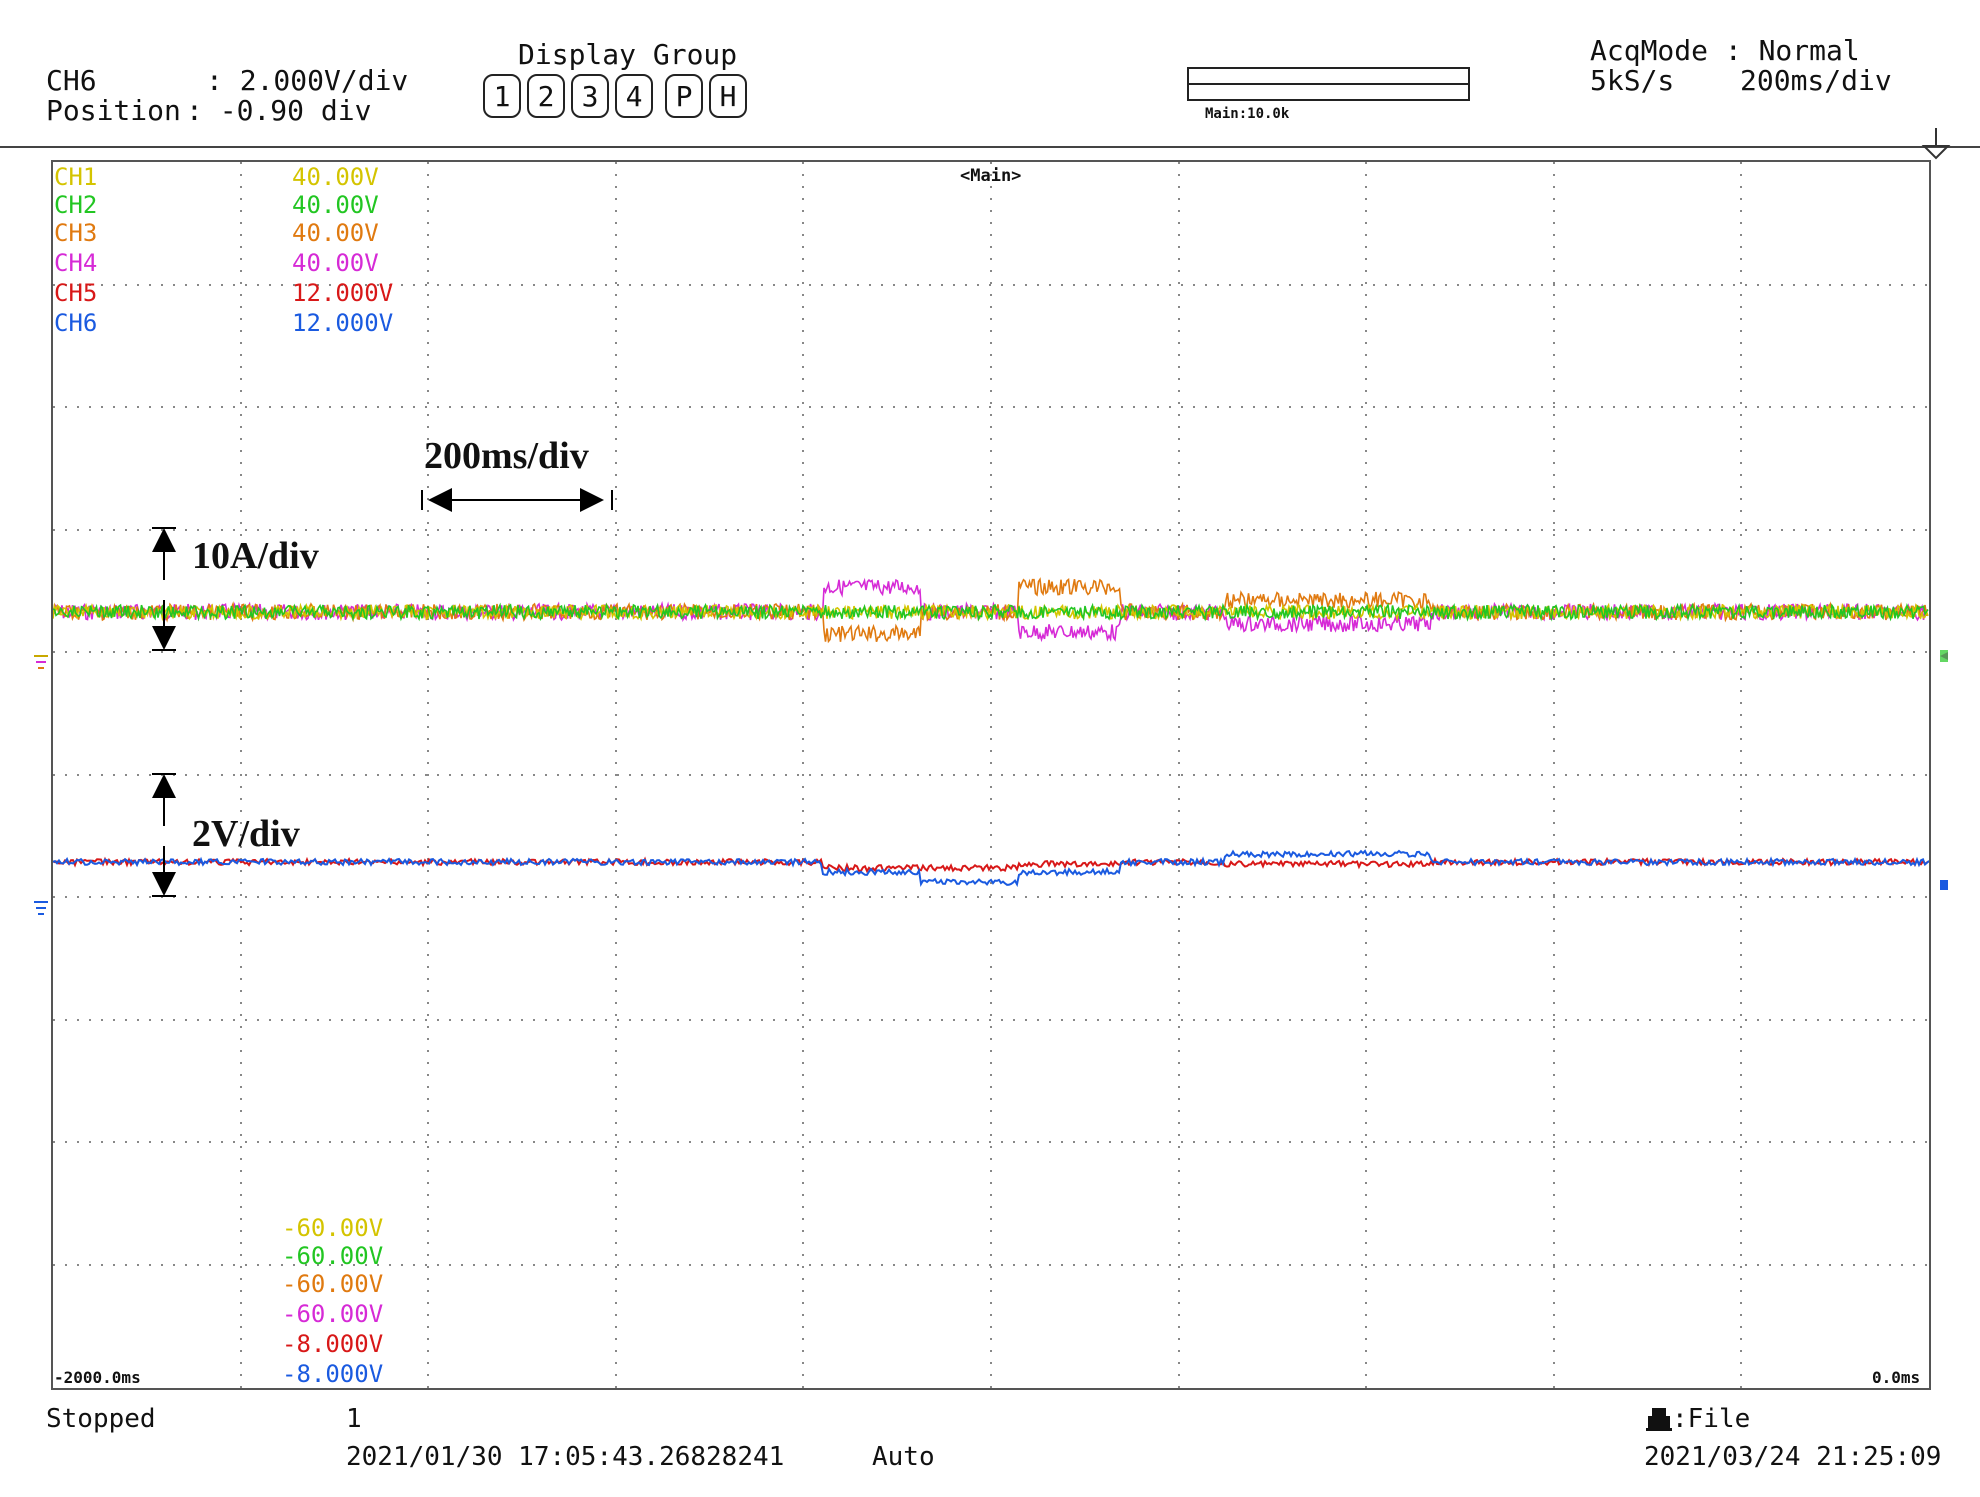 Image resolution: width=1980 pixels, height=1497 pixels. Describe the element at coordinates (76, 263) in the screenshot. I see `ch4-label: CH4` at that location.